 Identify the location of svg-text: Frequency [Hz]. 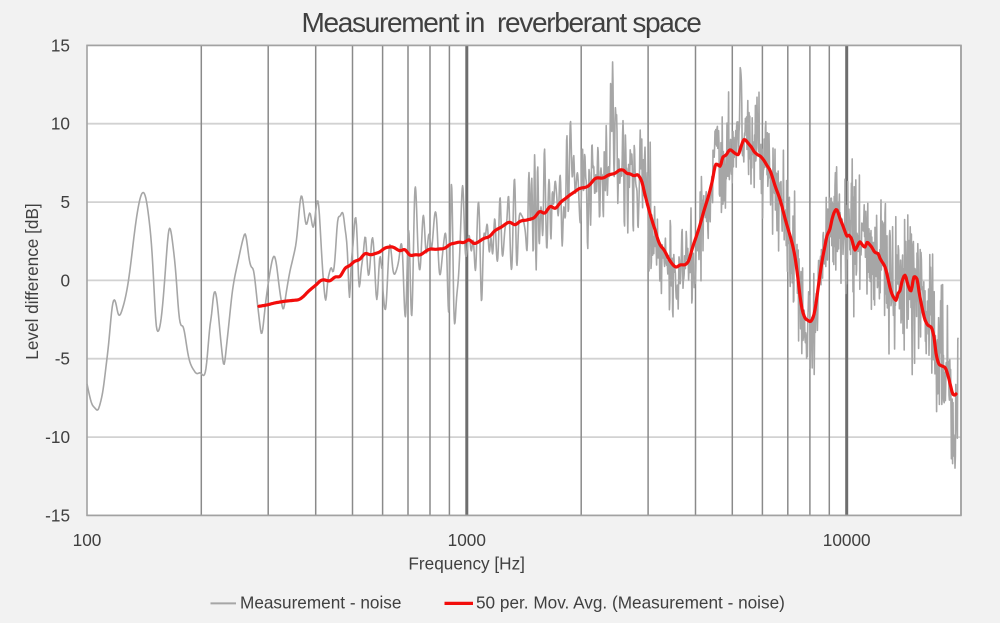
(466, 564).